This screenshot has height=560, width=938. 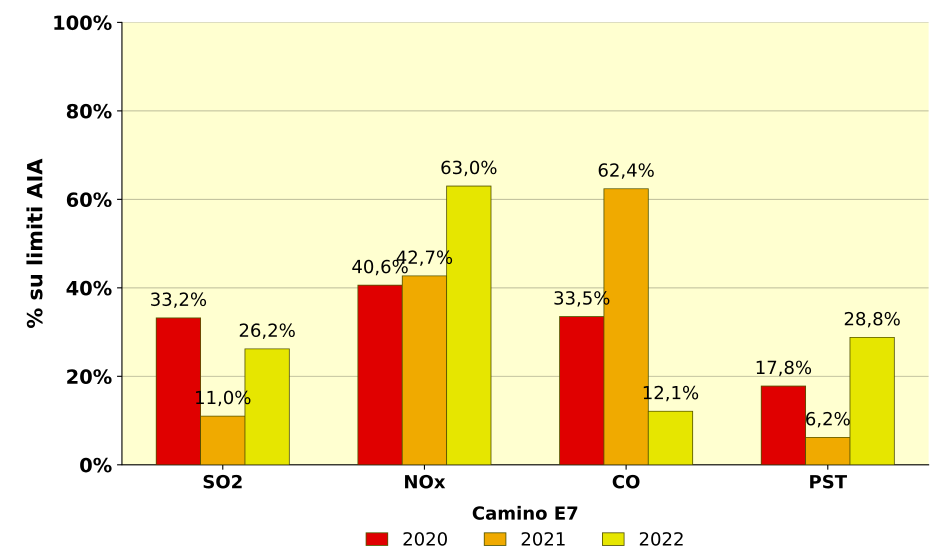 What do you see at coordinates (96, 465) in the screenshot?
I see `y-tick-label: 0%` at bounding box center [96, 465].